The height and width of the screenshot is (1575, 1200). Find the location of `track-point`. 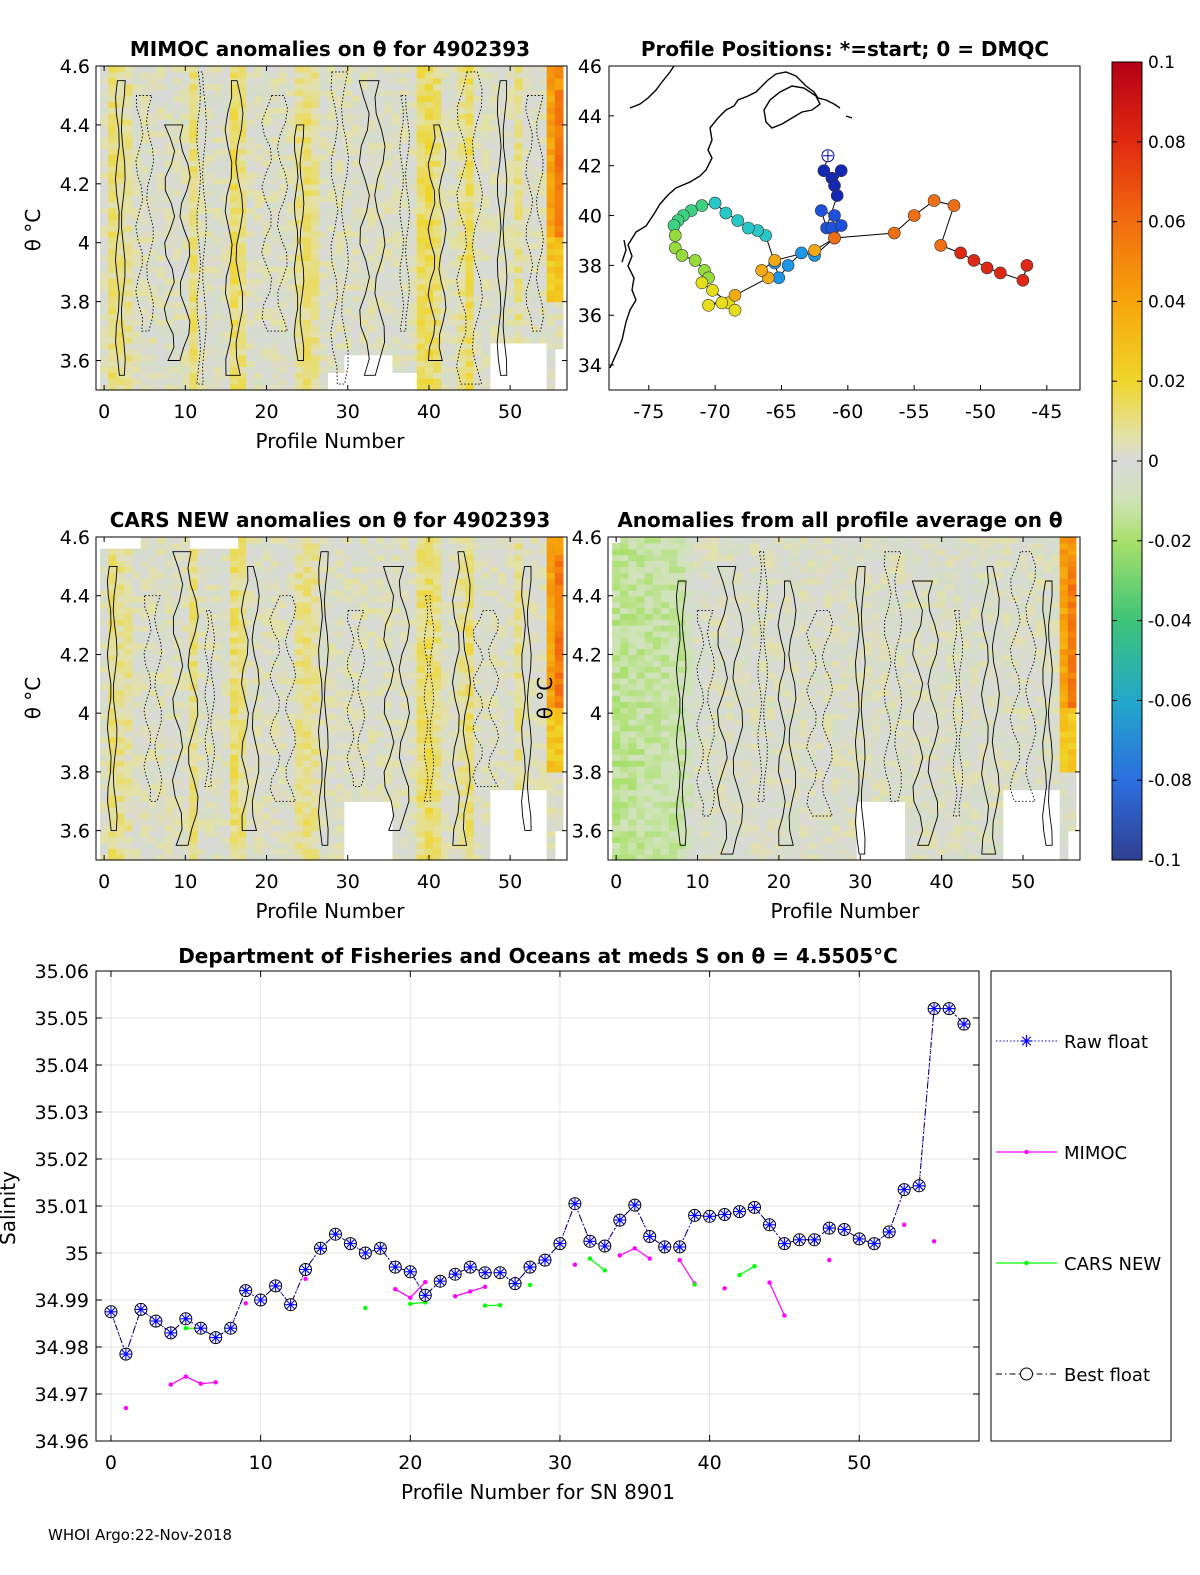

track-point is located at coordinates (814, 250).